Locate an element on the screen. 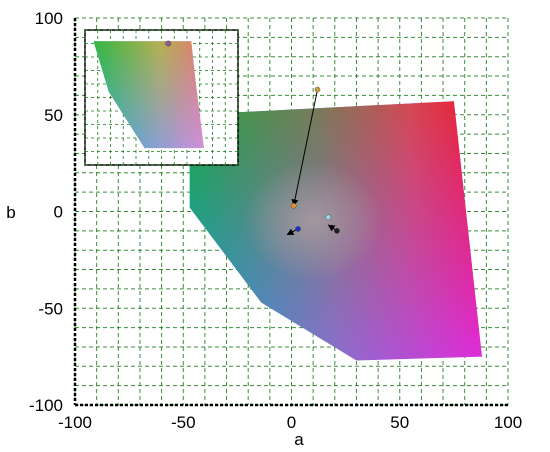  x-tick-label: 50 is located at coordinates (399, 422).